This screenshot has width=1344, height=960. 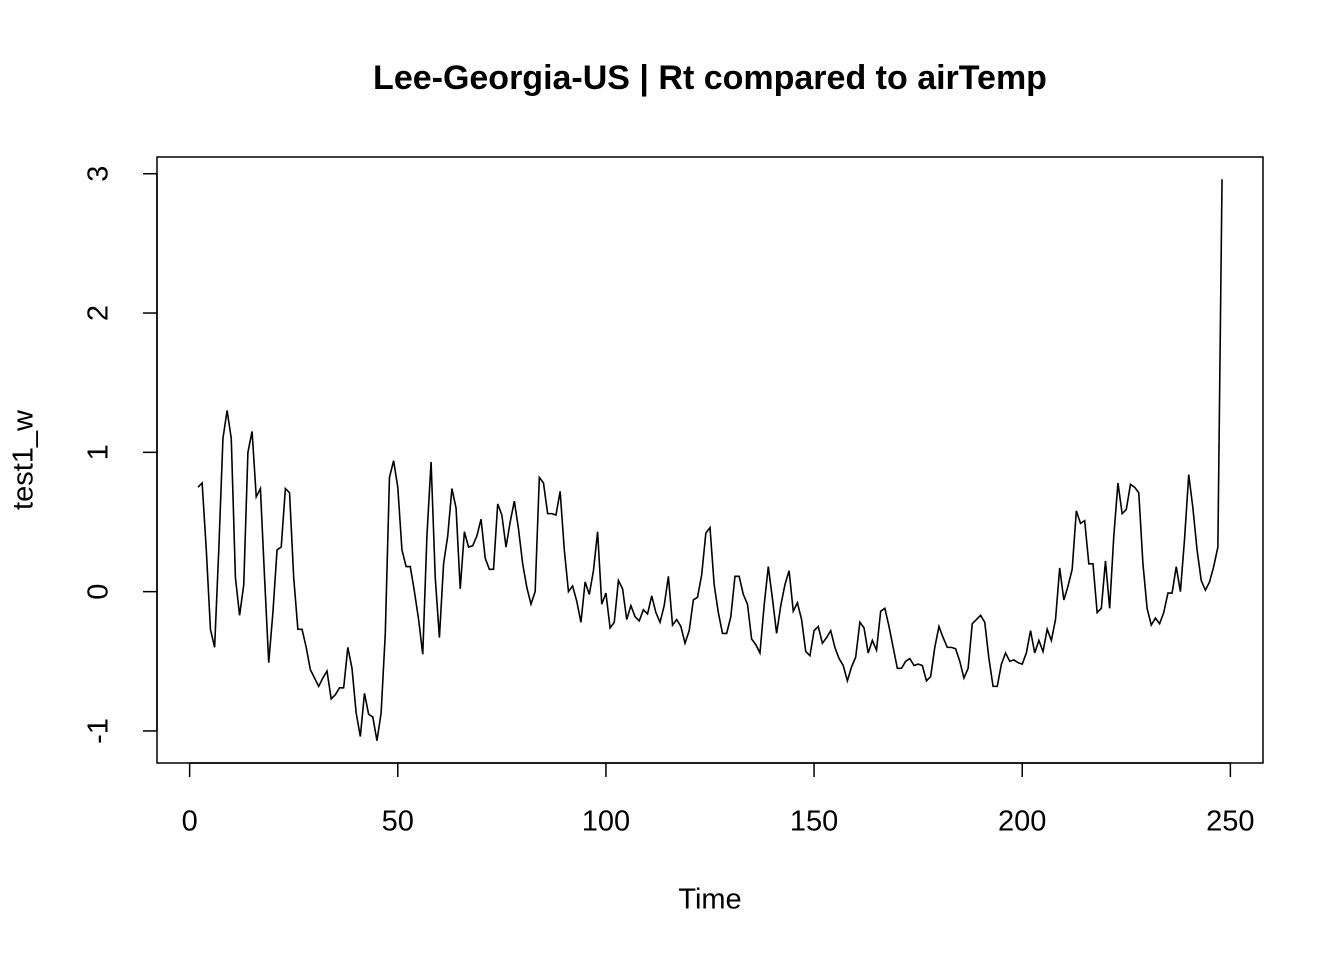 What do you see at coordinates (606, 822) in the screenshot?
I see `x-tick-label: 100` at bounding box center [606, 822].